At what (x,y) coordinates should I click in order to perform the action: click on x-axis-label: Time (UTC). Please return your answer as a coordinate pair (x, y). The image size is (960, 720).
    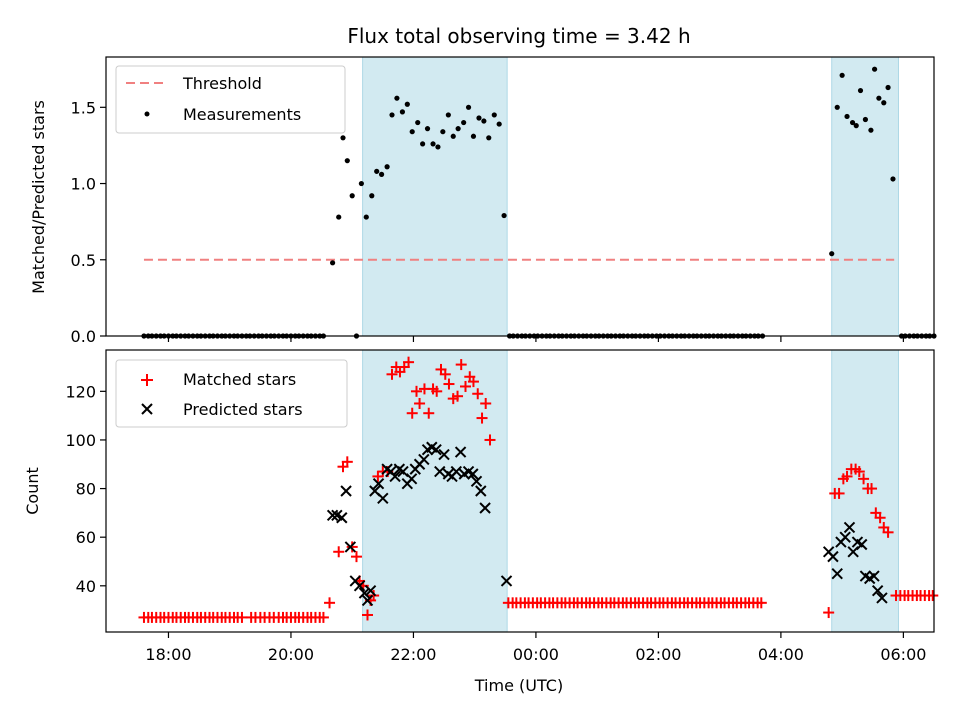
    Looking at the image, I should click on (518, 685).